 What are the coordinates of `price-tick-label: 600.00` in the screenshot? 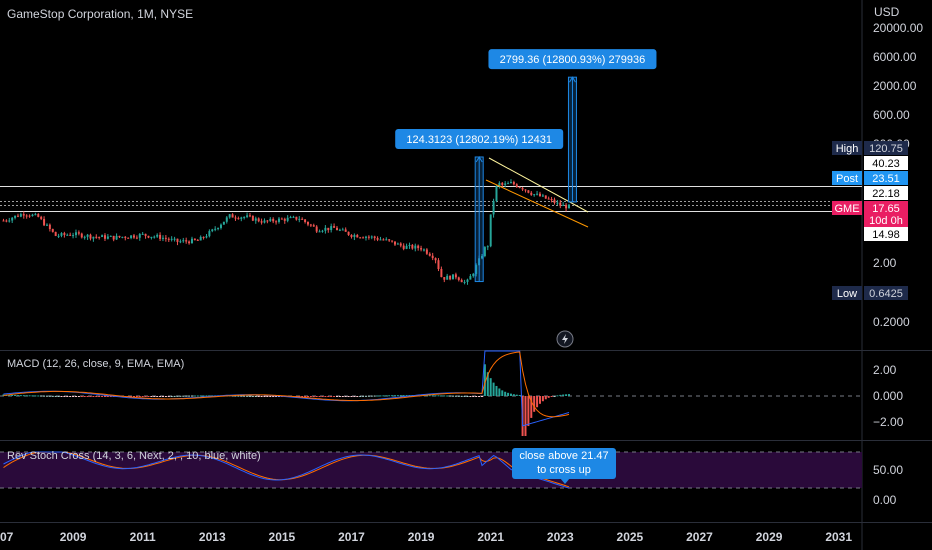 It's located at (891, 115).